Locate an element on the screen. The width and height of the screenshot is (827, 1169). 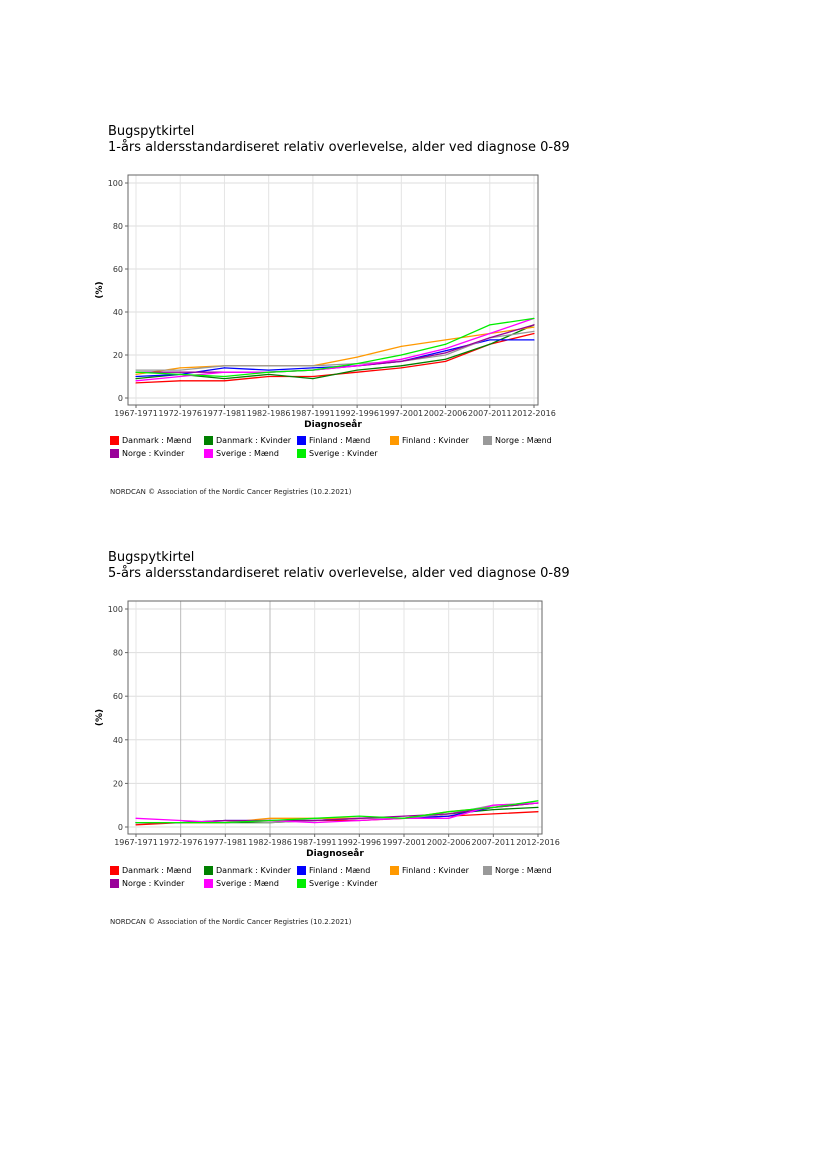
y-tick-label: 60 is located at coordinates (118, 269).